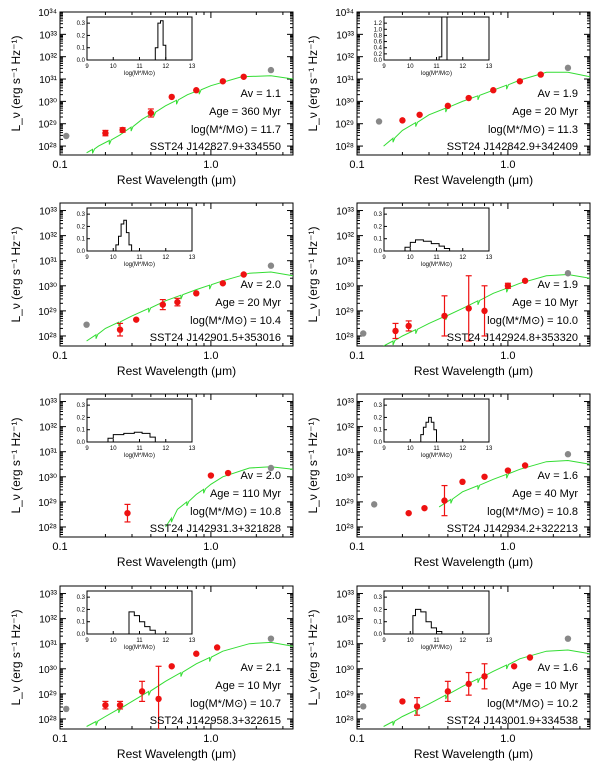 This screenshot has width=599, height=775. What do you see at coordinates (558, 285) in the screenshot?
I see `av-label: Av = 1.9` at bounding box center [558, 285].